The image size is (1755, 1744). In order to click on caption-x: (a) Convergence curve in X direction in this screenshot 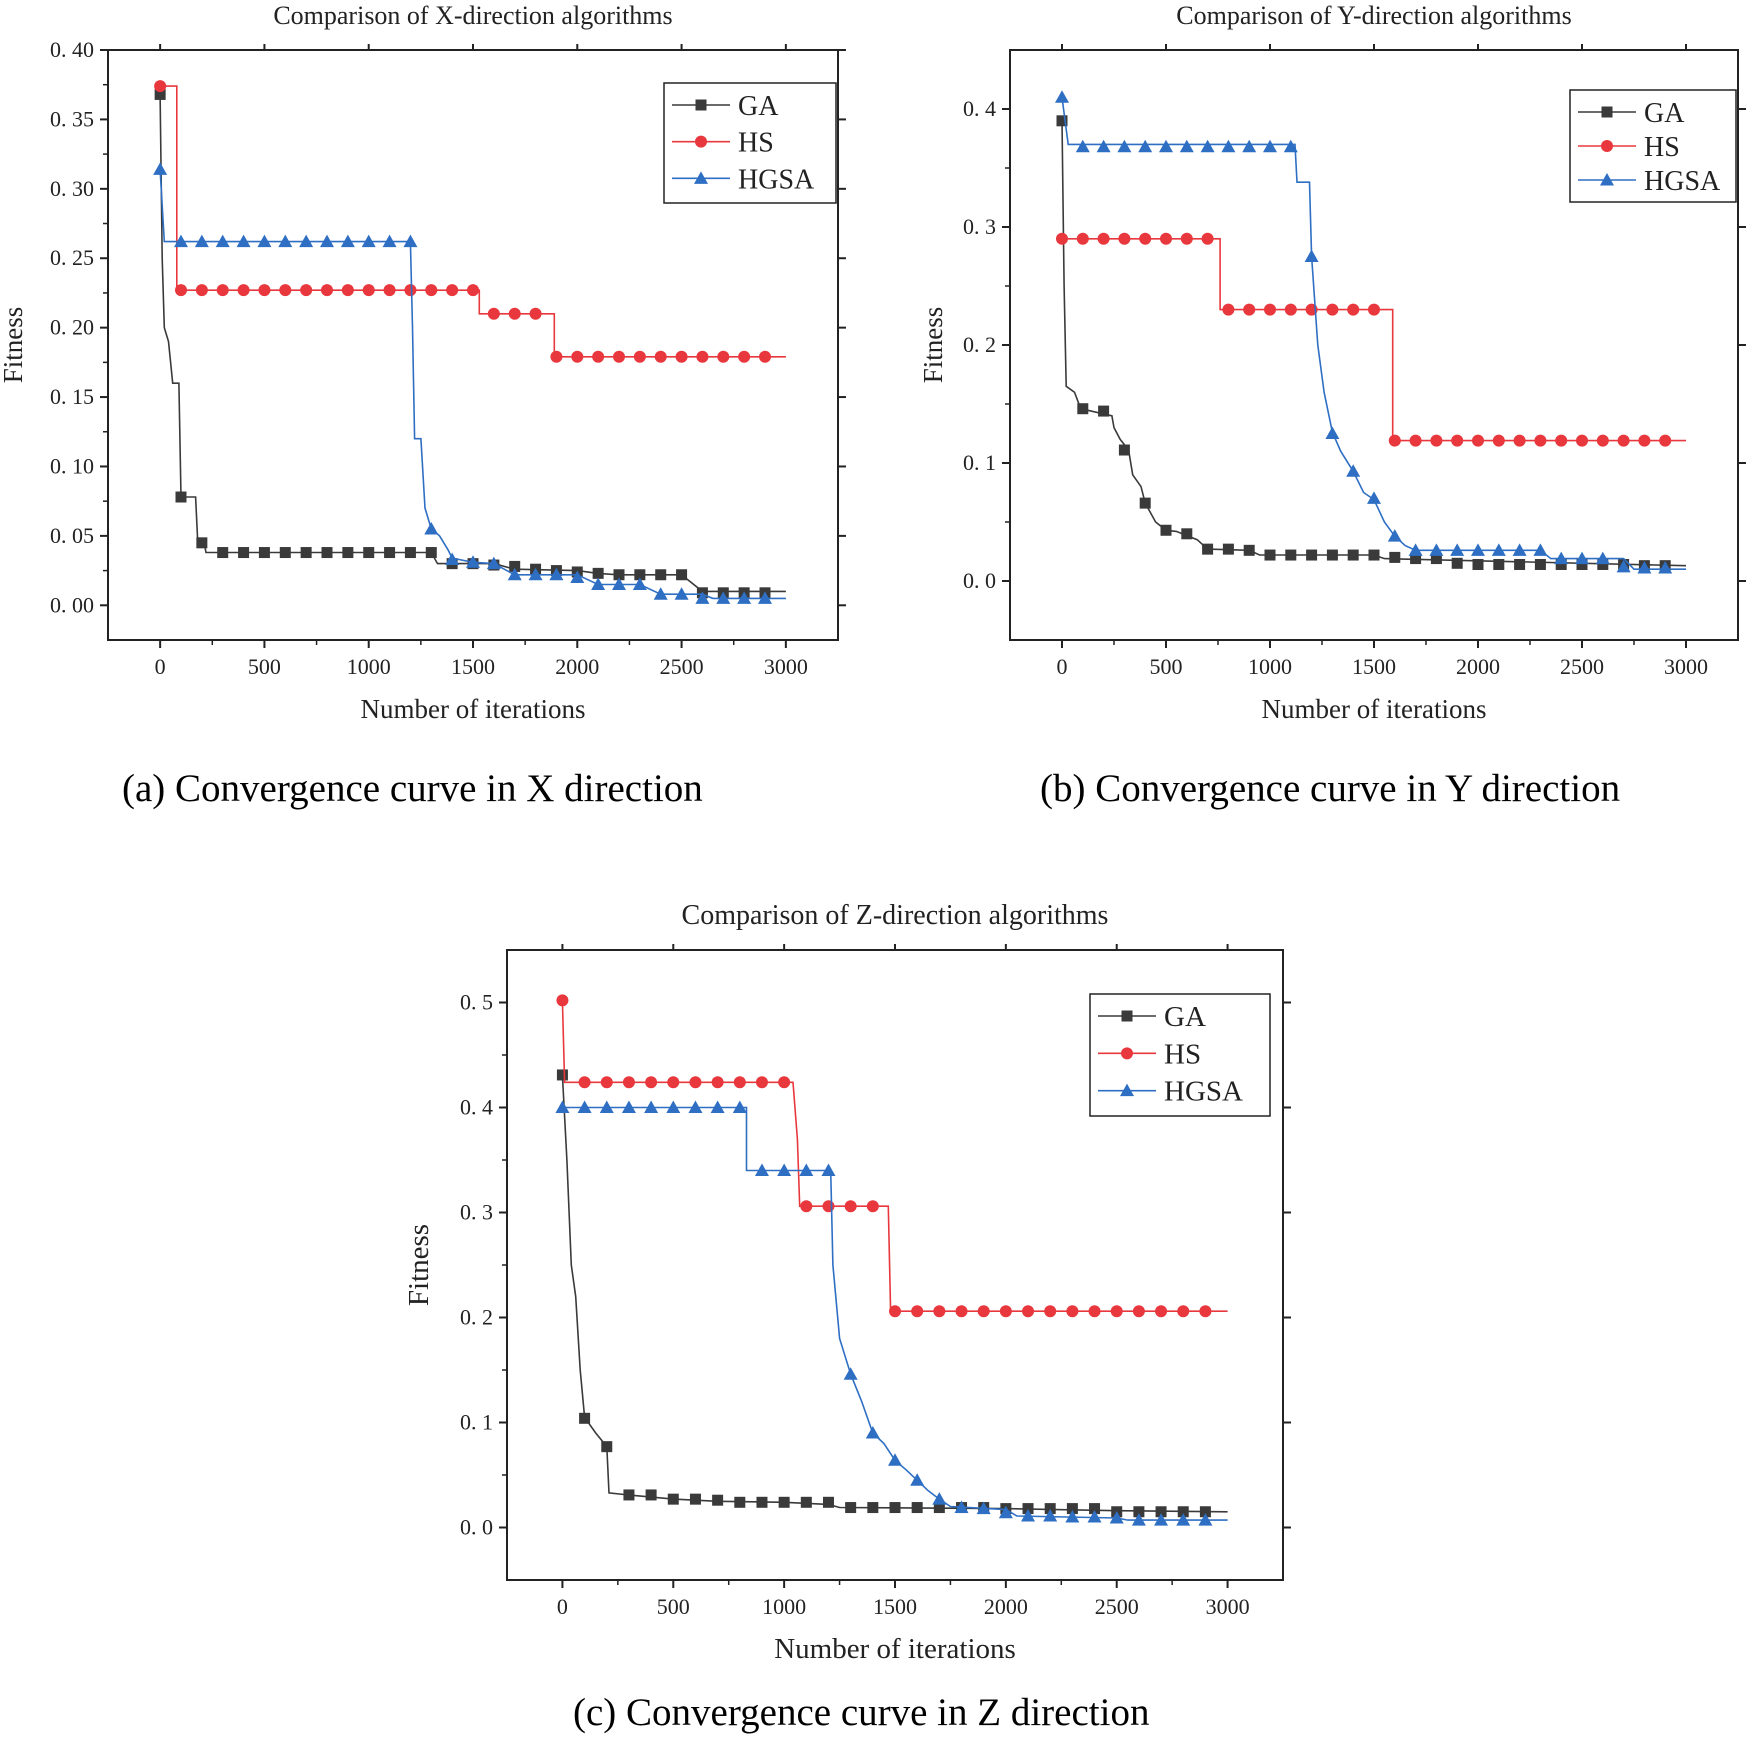, I will do `click(412, 788)`.